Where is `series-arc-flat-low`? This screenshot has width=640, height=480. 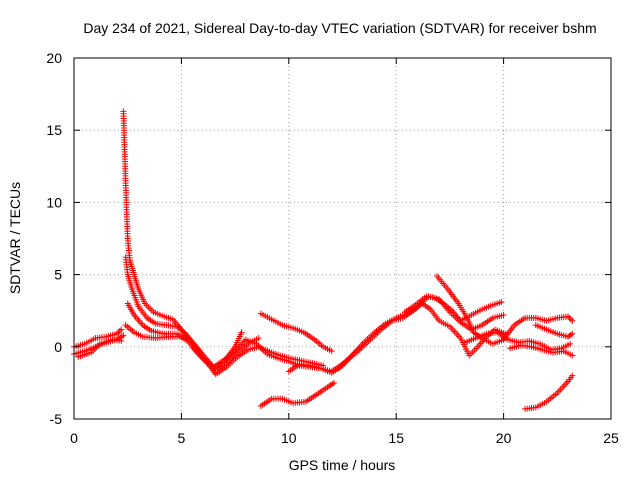
series-arc-flat-low is located at coordinates (157, 332).